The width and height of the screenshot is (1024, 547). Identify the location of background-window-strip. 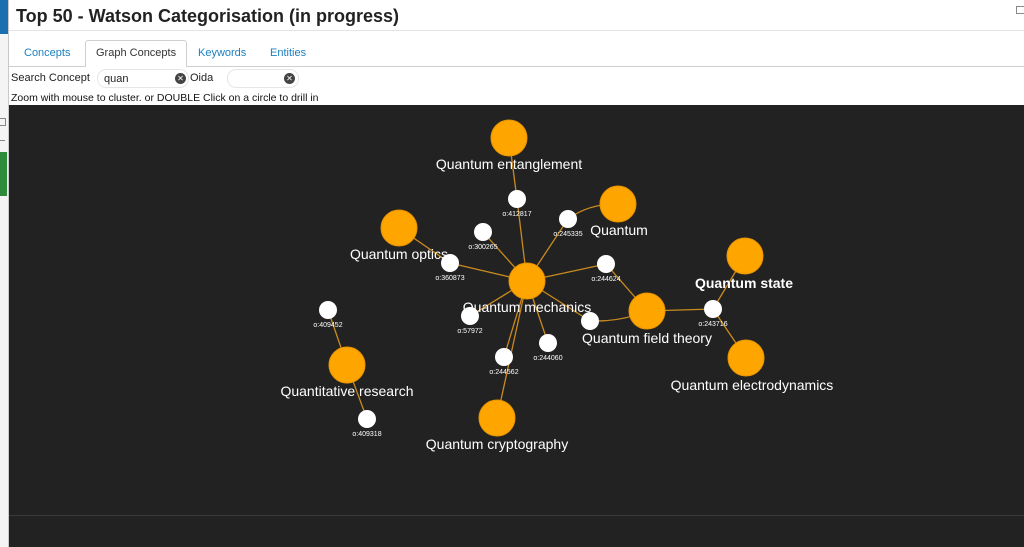
(4, 273).